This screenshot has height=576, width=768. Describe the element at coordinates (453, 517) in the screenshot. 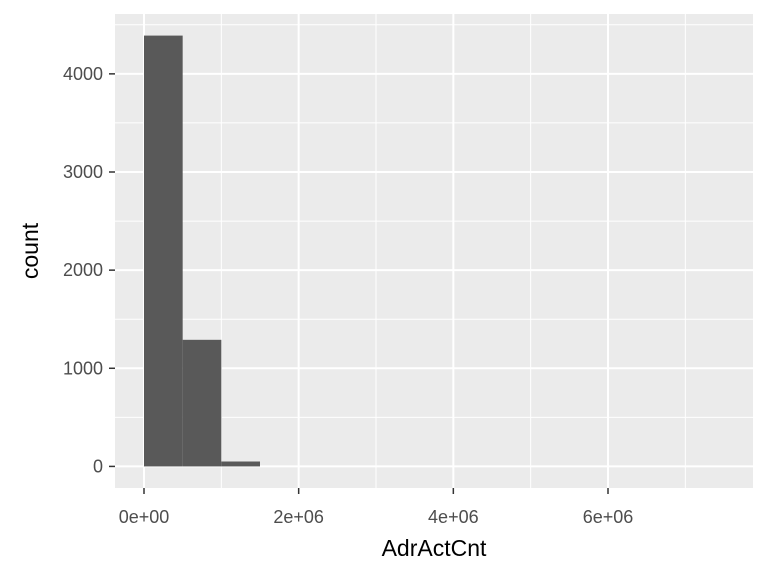

I see `x-tick-label: 4e+06` at that location.